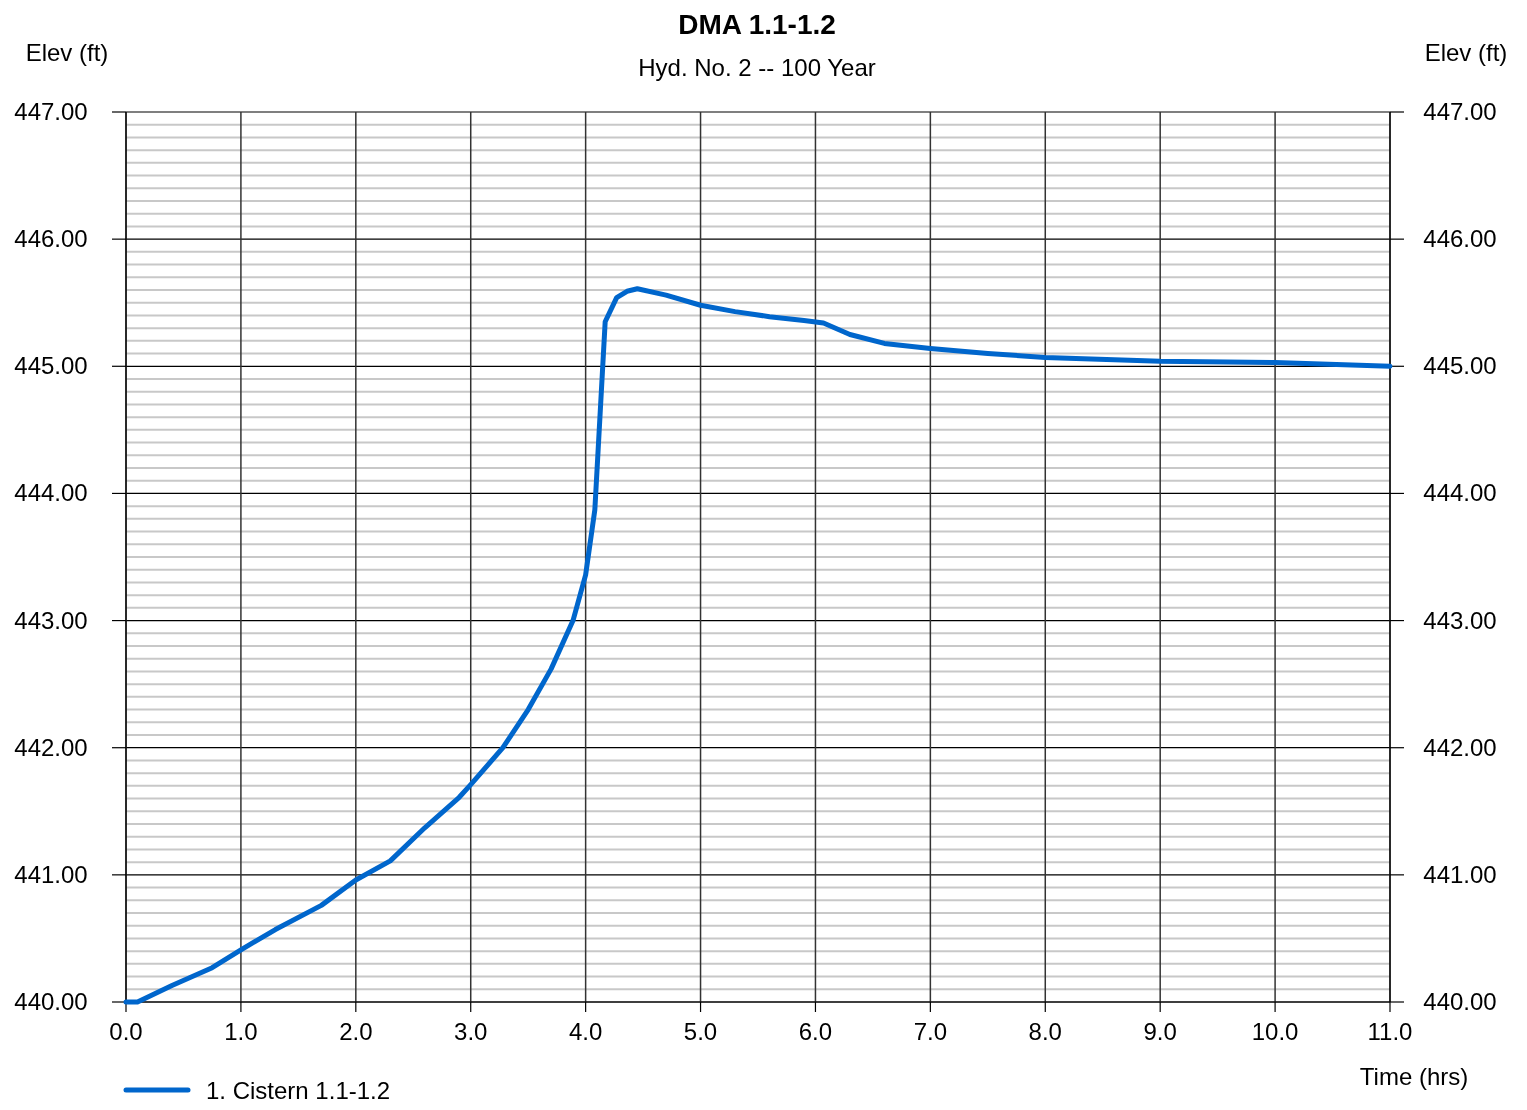 The width and height of the screenshot is (1527, 1110). I want to click on x-tick-label: 3.0, so click(471, 1031).